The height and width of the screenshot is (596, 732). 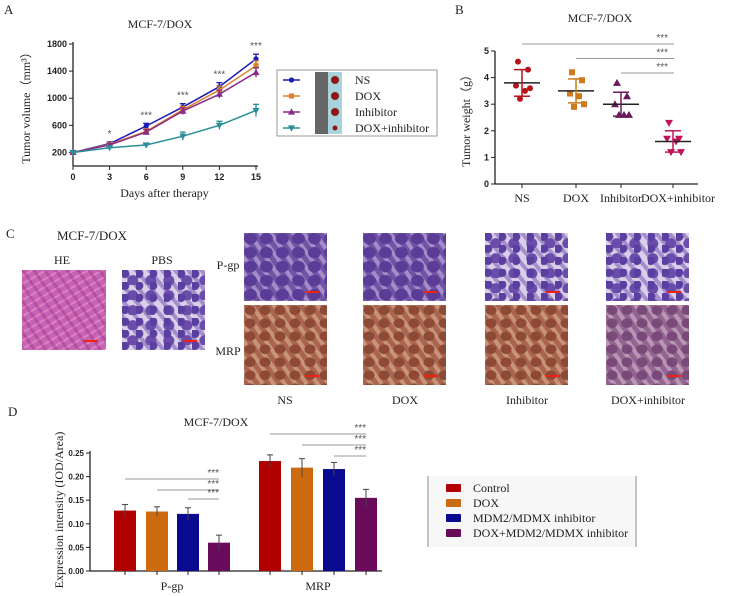 What do you see at coordinates (486, 184) in the screenshot?
I see `y-tick-label: 0` at bounding box center [486, 184].